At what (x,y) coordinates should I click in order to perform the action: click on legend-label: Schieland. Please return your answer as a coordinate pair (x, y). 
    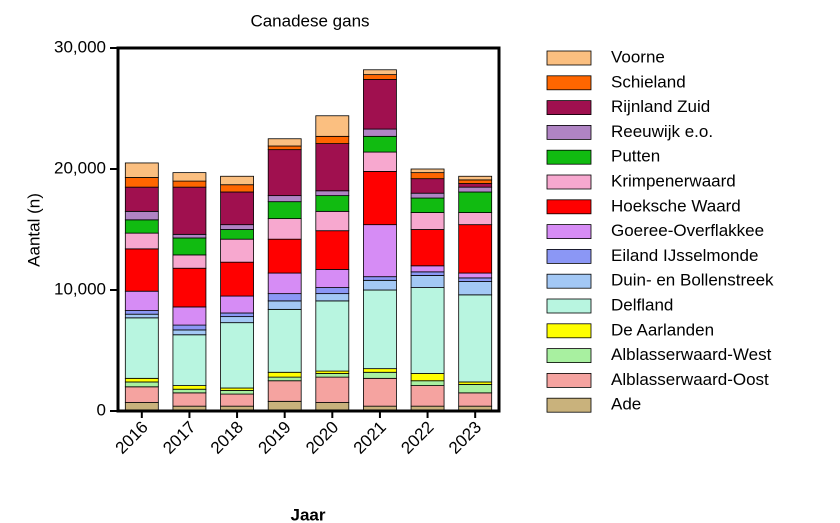
    Looking at the image, I should click on (648, 81).